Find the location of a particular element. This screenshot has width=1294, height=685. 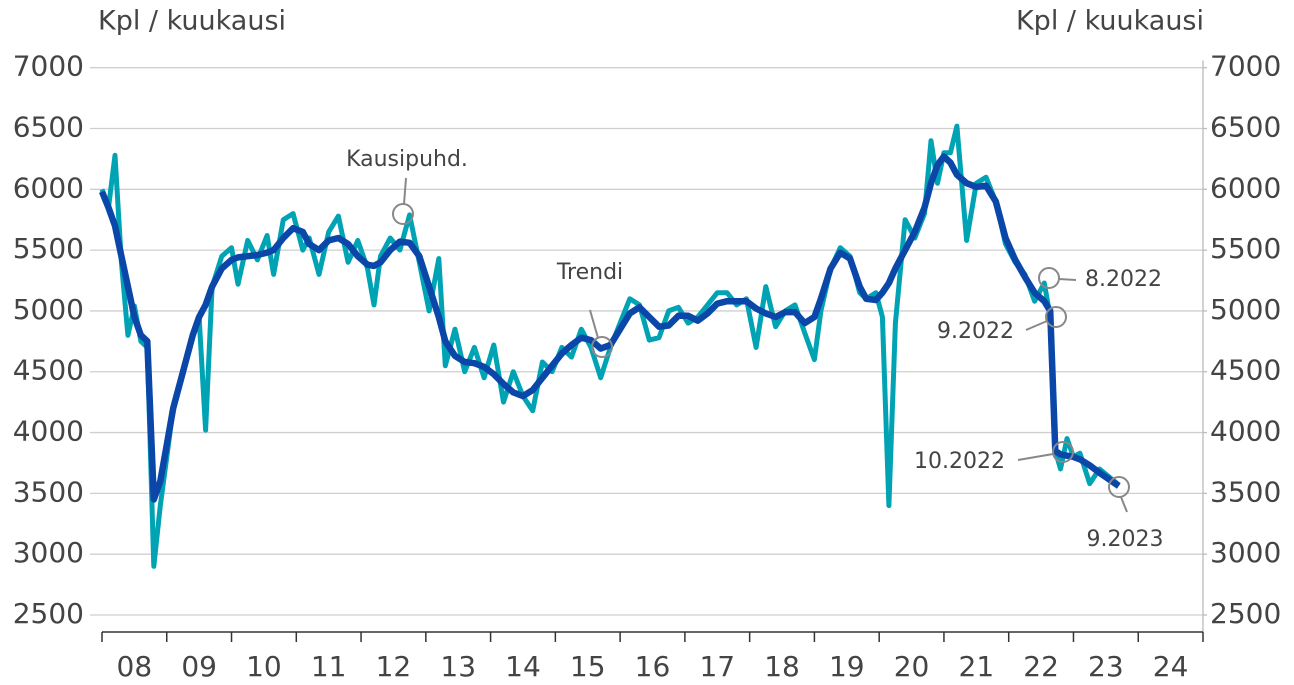

y2-tick-label: 4500 is located at coordinates (1245, 370).